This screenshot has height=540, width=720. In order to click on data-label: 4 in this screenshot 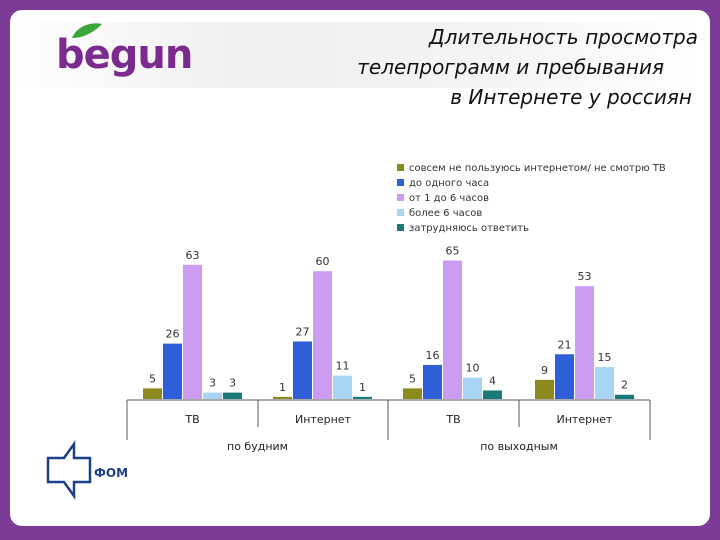, I will do `click(492, 380)`.